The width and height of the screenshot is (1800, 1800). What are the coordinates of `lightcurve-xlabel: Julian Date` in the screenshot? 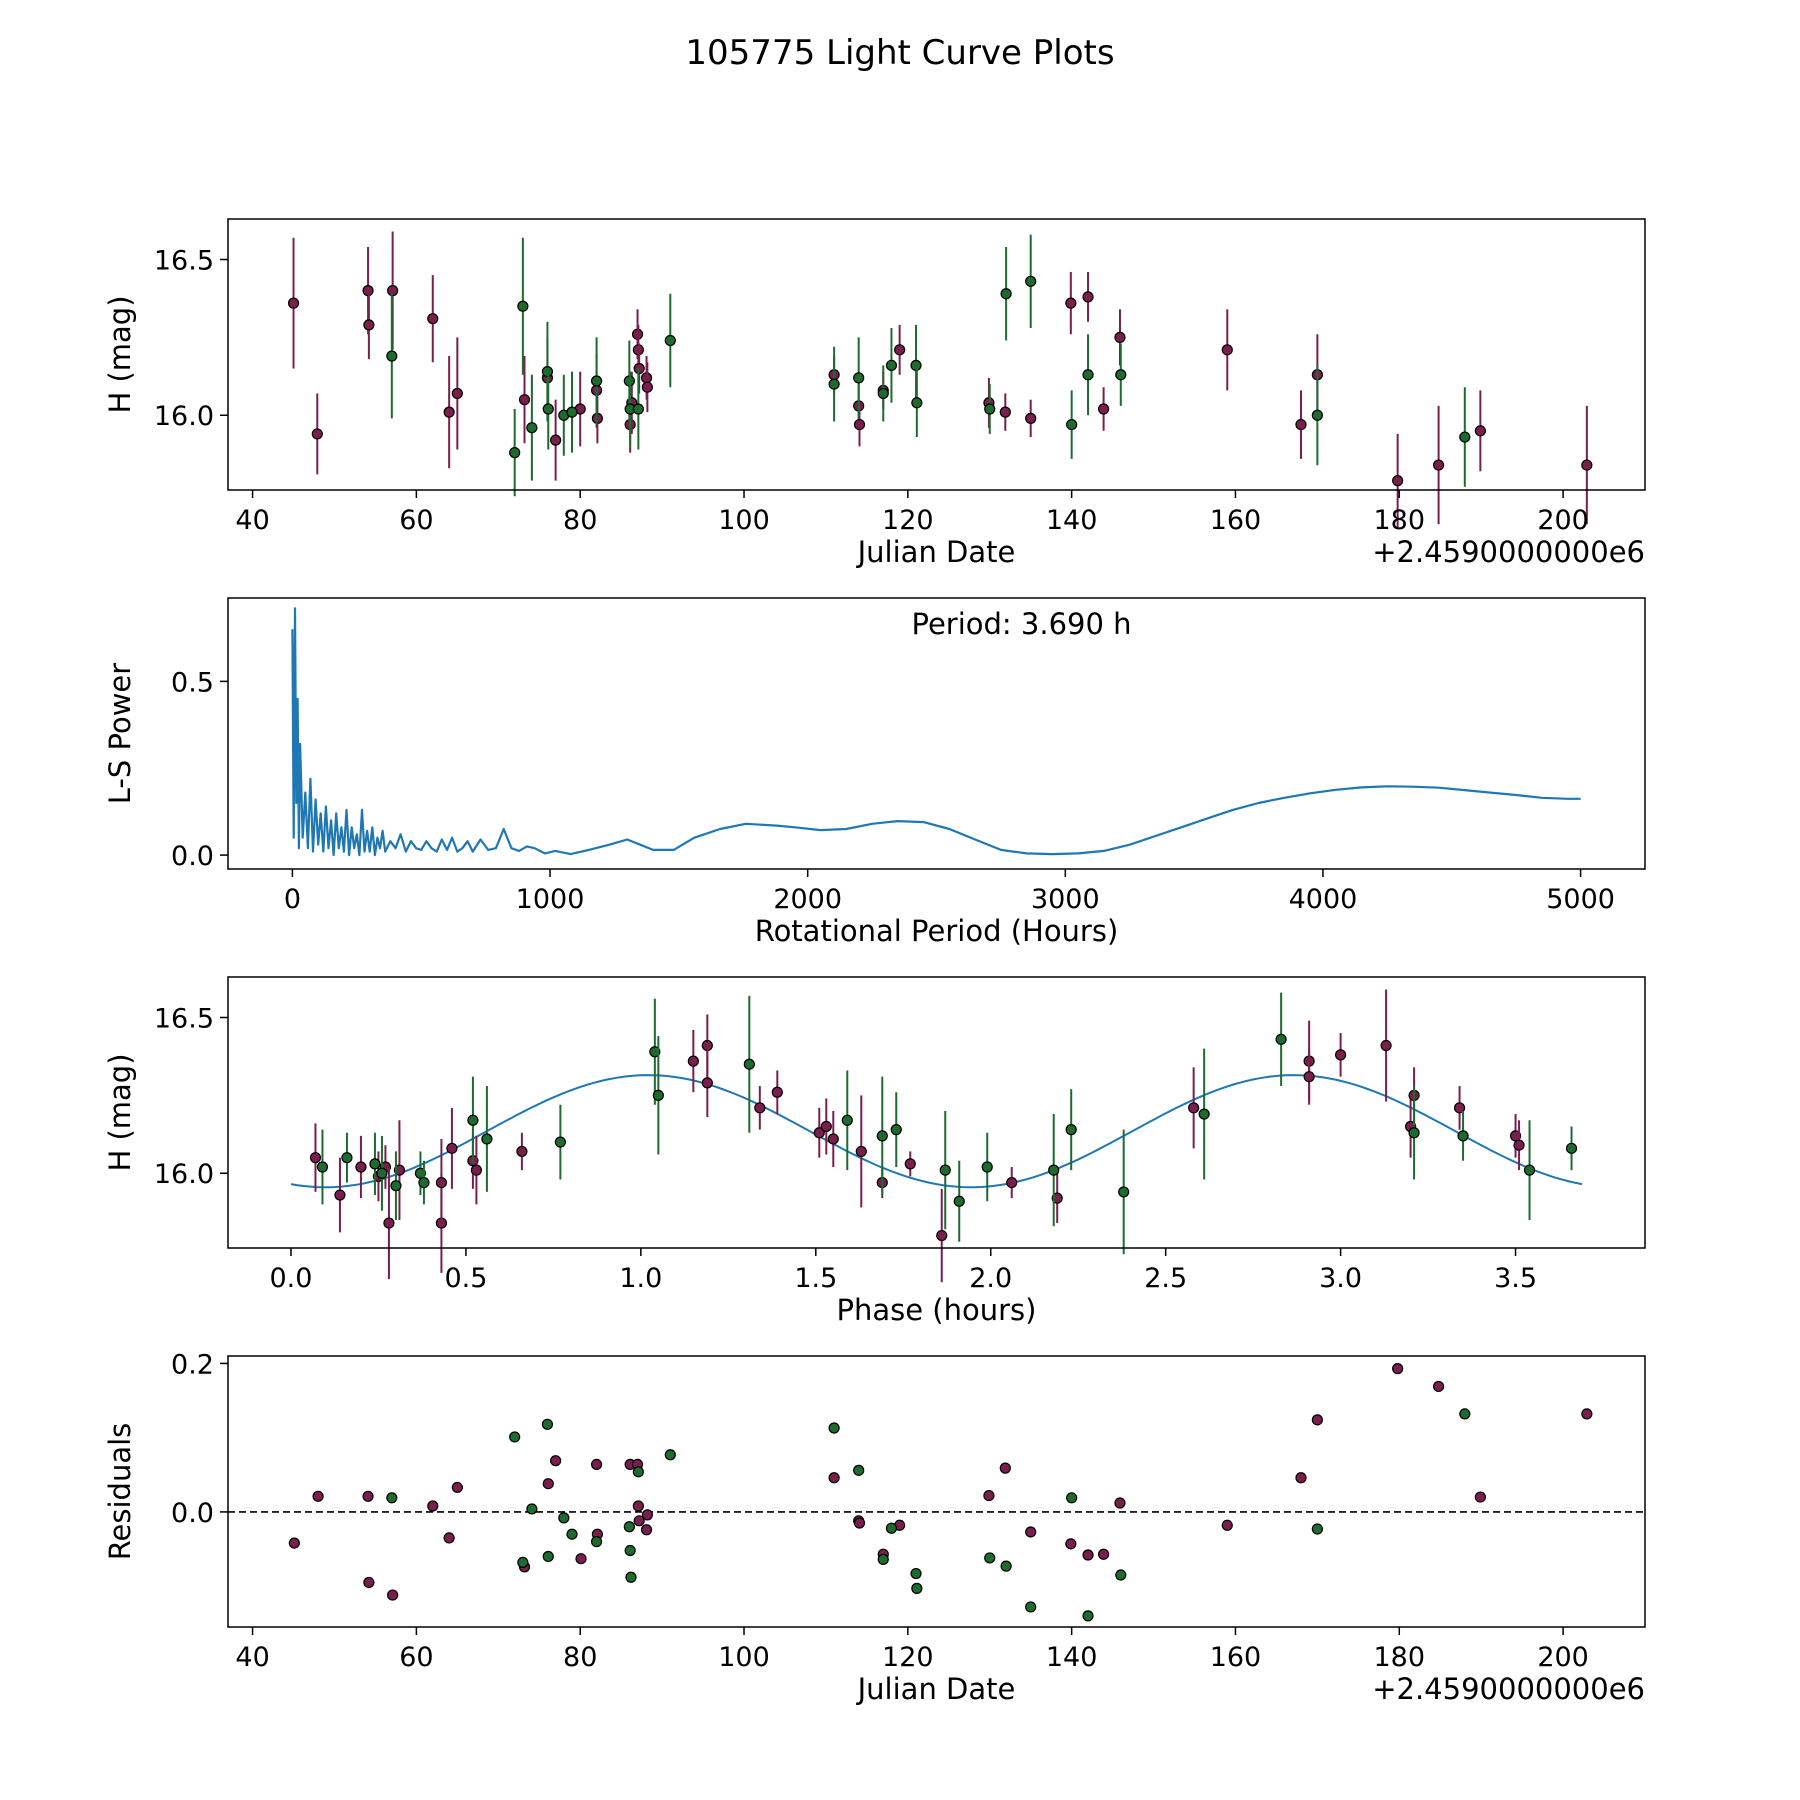 It's located at (936, 552).